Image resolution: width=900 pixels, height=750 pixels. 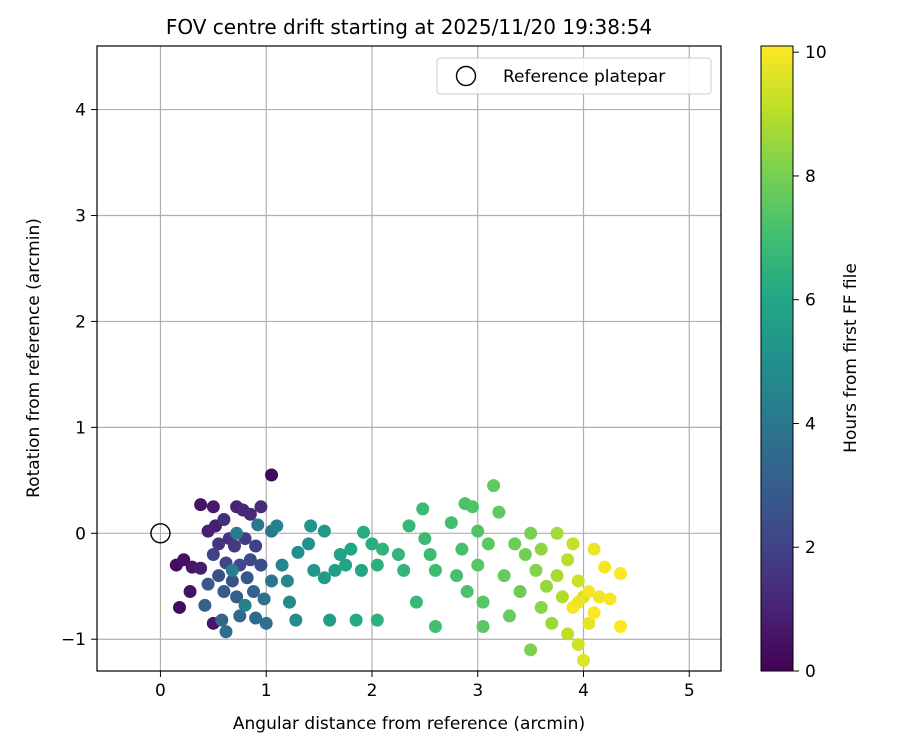 I want to click on legend-label: Reference platepar, so click(x=584, y=77).